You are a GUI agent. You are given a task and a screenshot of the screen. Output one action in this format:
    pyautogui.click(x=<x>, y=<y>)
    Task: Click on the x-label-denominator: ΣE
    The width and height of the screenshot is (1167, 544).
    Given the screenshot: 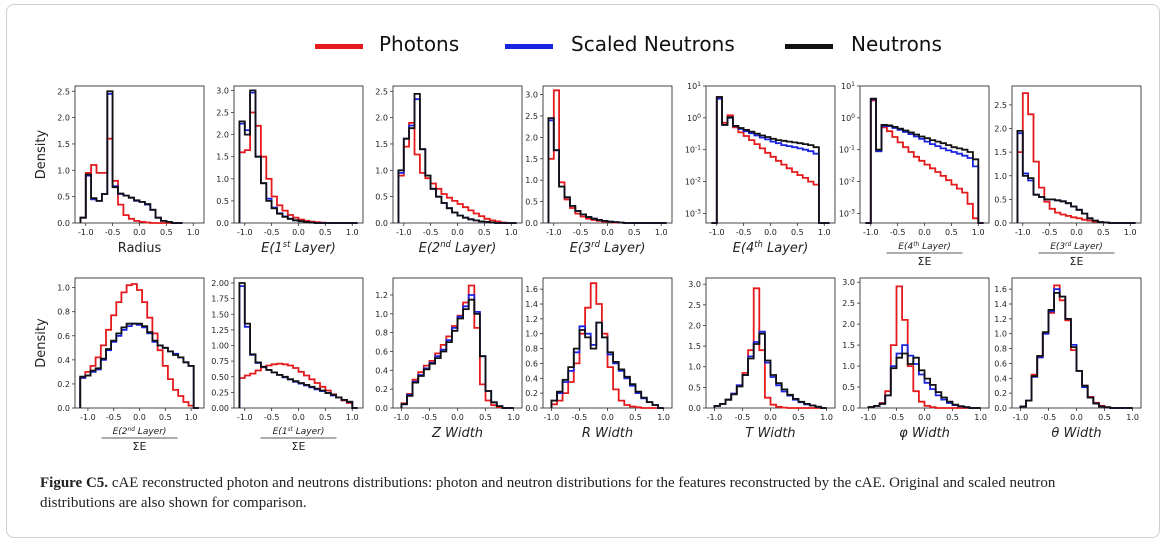 What is the action you would take?
    pyautogui.click(x=925, y=261)
    